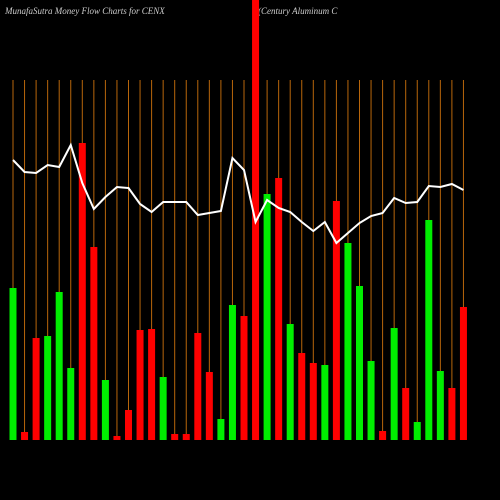 Image resolution: width=500 pixels, height=500 pixels. Describe the element at coordinates (298, 11) in the screenshot. I see `chart-subtitle: (Century Aluminum C` at that location.